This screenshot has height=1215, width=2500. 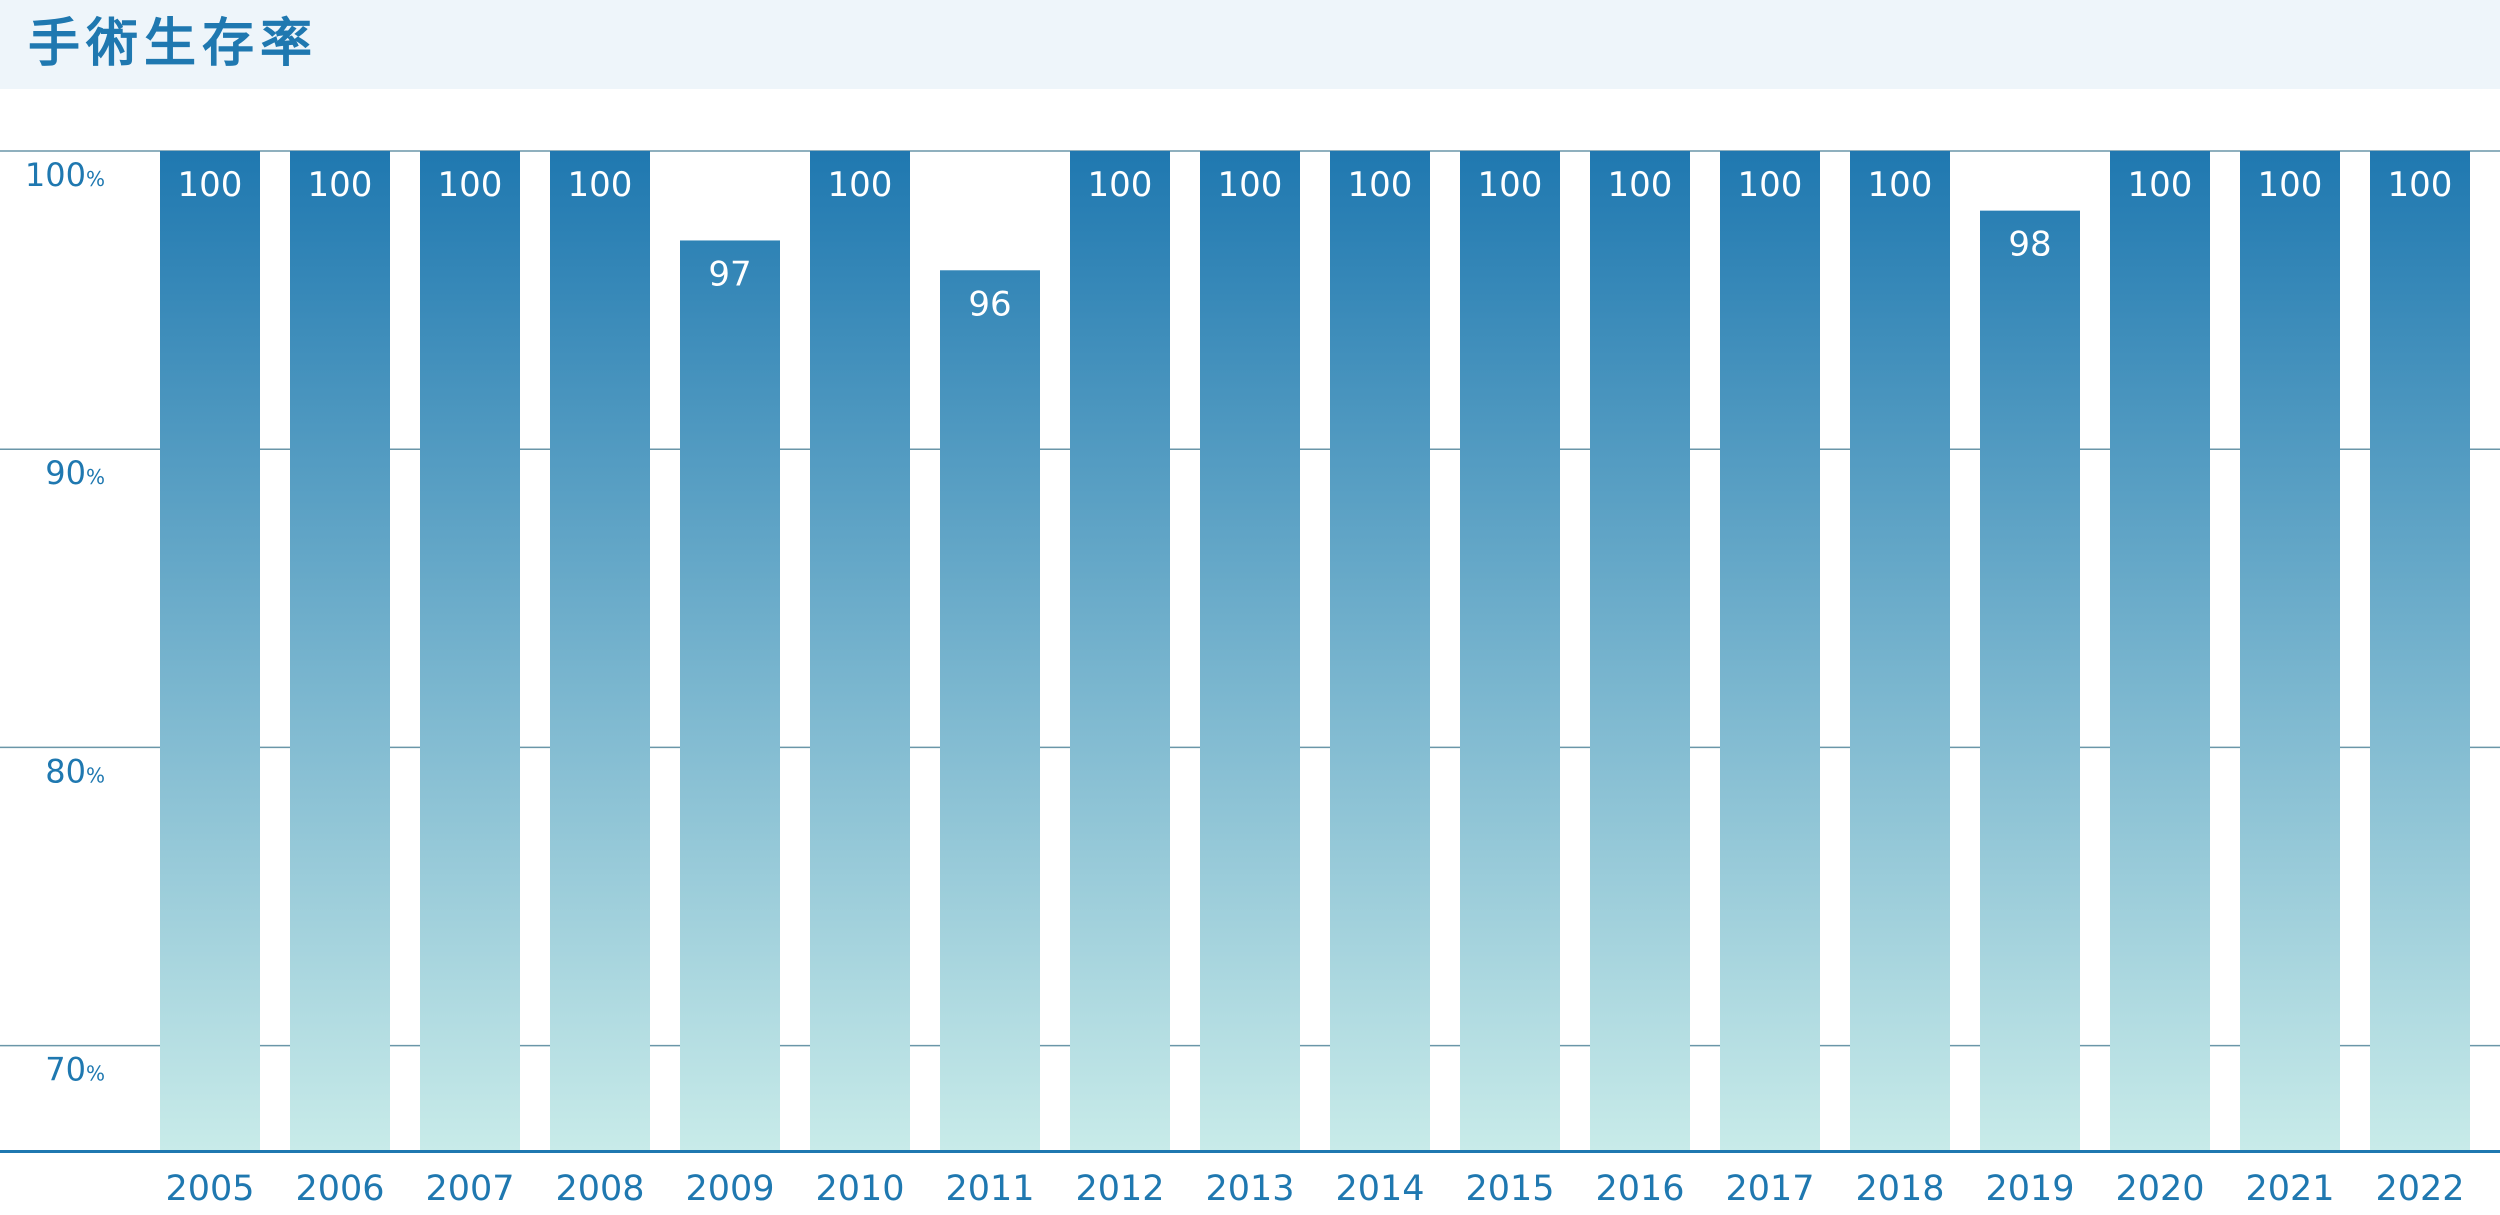 I want to click on bar-2009, so click(x=730, y=695).